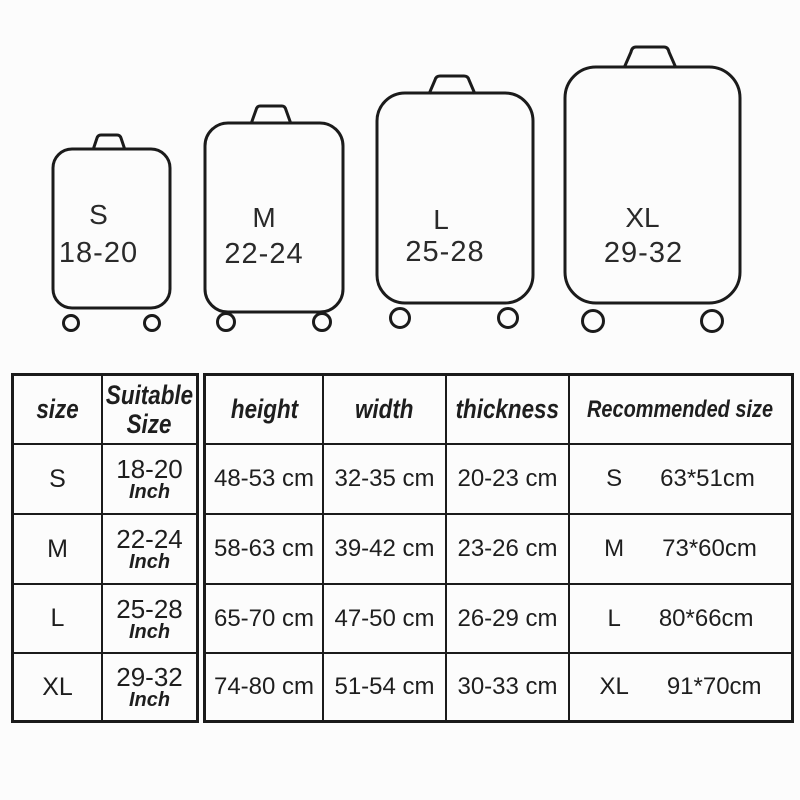  I want to click on suitcase-range-label: 18-20, so click(98, 253).